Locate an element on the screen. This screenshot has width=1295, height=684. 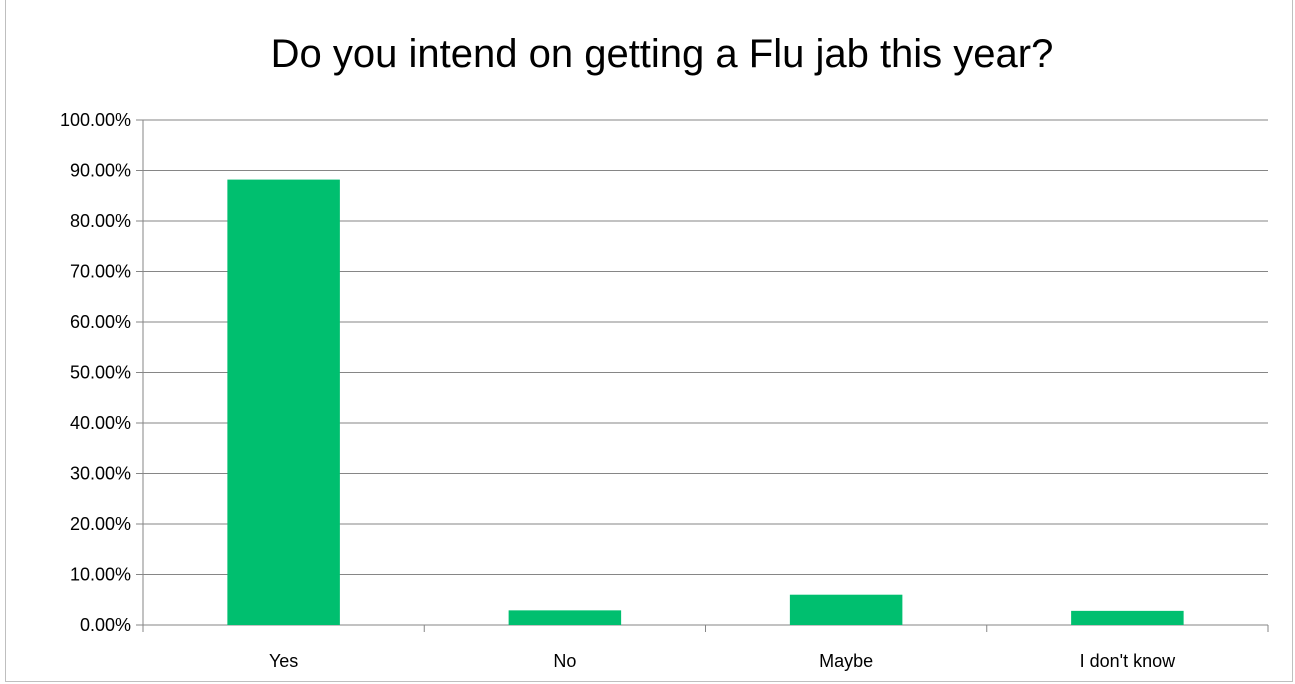
y-tick-label: 40.00% is located at coordinates (100, 423).